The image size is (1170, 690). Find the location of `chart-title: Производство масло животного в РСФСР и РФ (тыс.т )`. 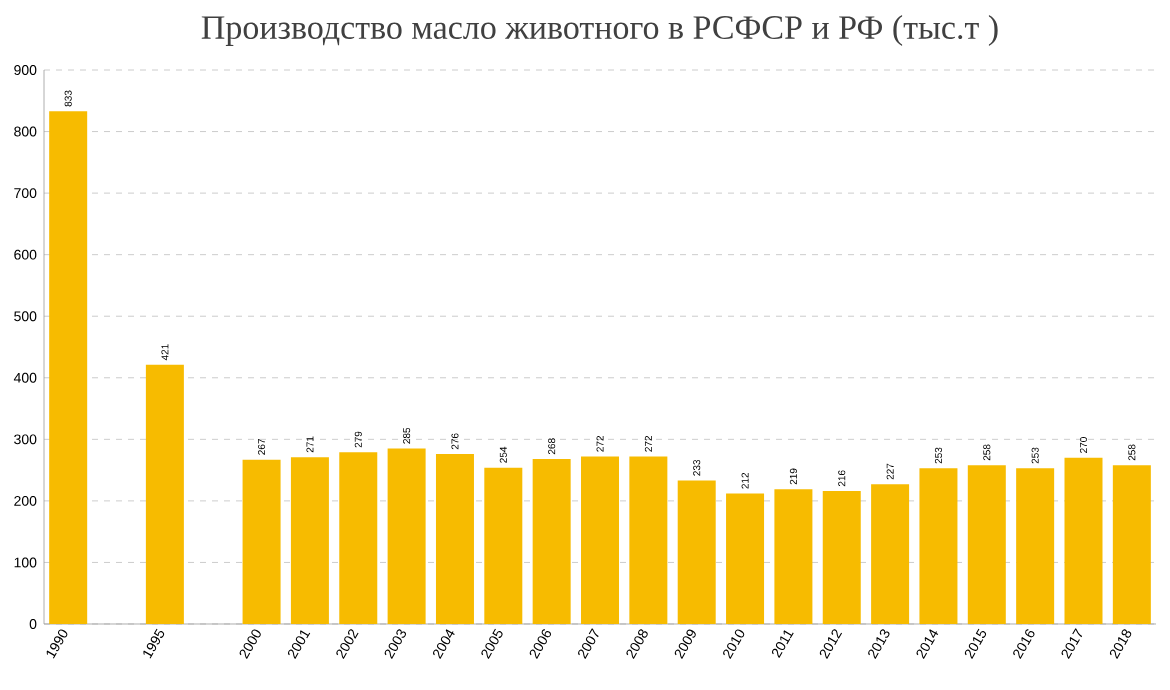

chart-title: Производство масло животного в РСФСР и РФ (тыс.т ) is located at coordinates (599, 30).